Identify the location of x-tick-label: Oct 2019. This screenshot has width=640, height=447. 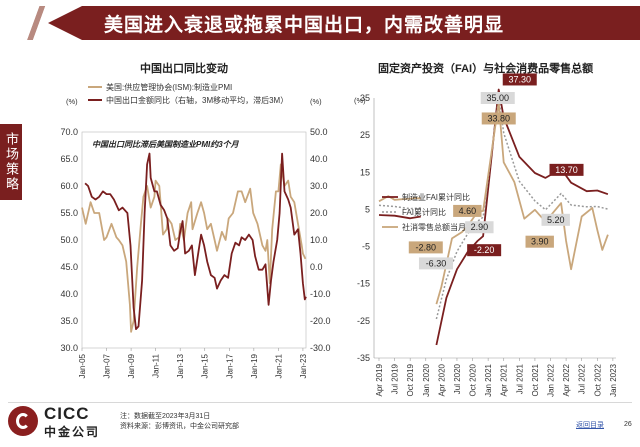
(410, 379).